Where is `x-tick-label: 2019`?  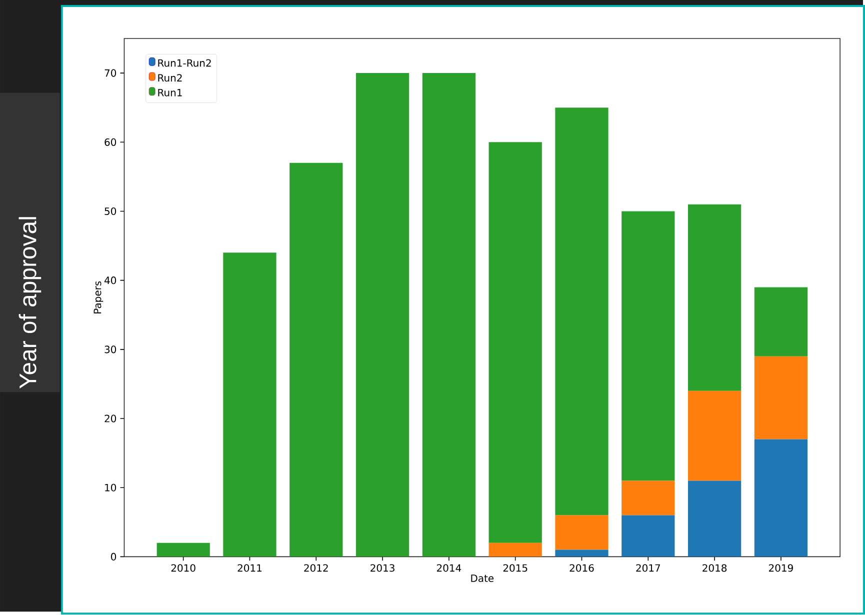 x-tick-label: 2019 is located at coordinates (781, 568).